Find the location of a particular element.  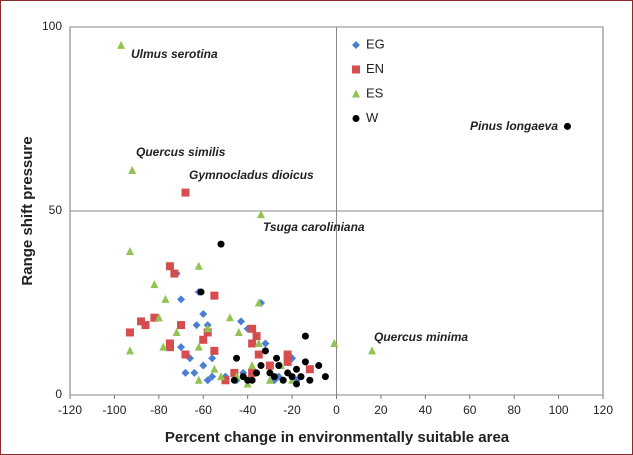

x-tick-label: 100 is located at coordinates (559, 410).